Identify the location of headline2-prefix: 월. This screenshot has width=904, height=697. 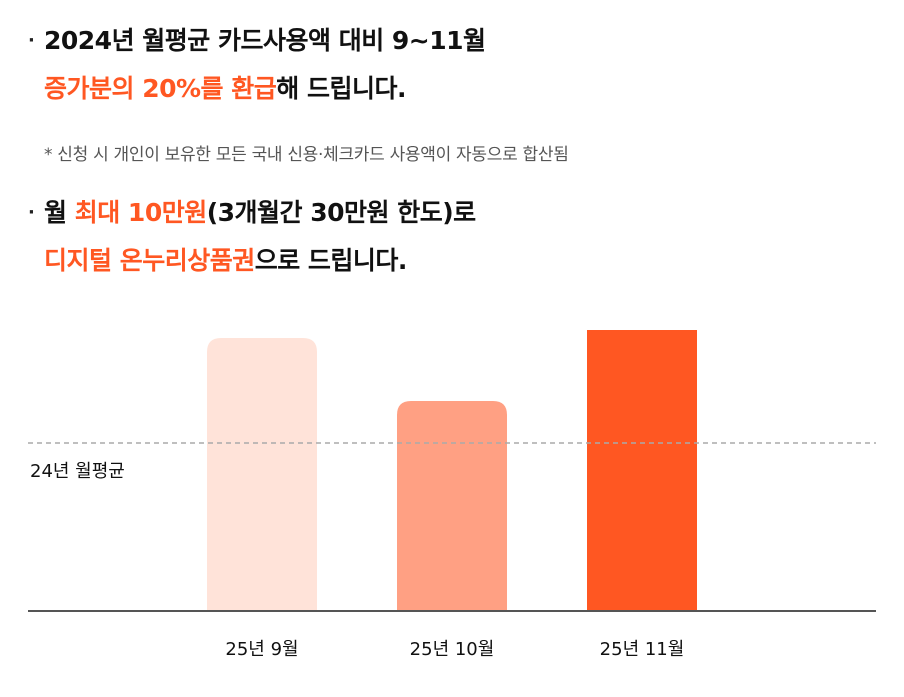
(59, 212).